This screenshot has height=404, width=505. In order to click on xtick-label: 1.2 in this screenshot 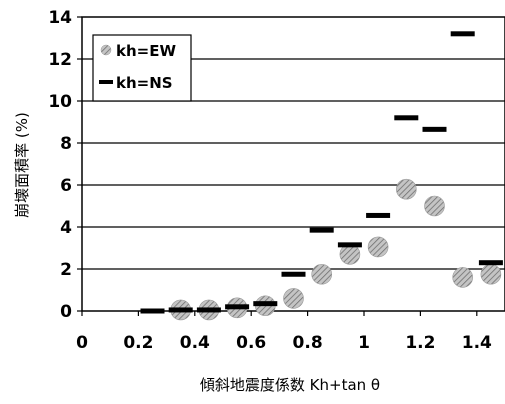, I will do `click(420, 343)`.